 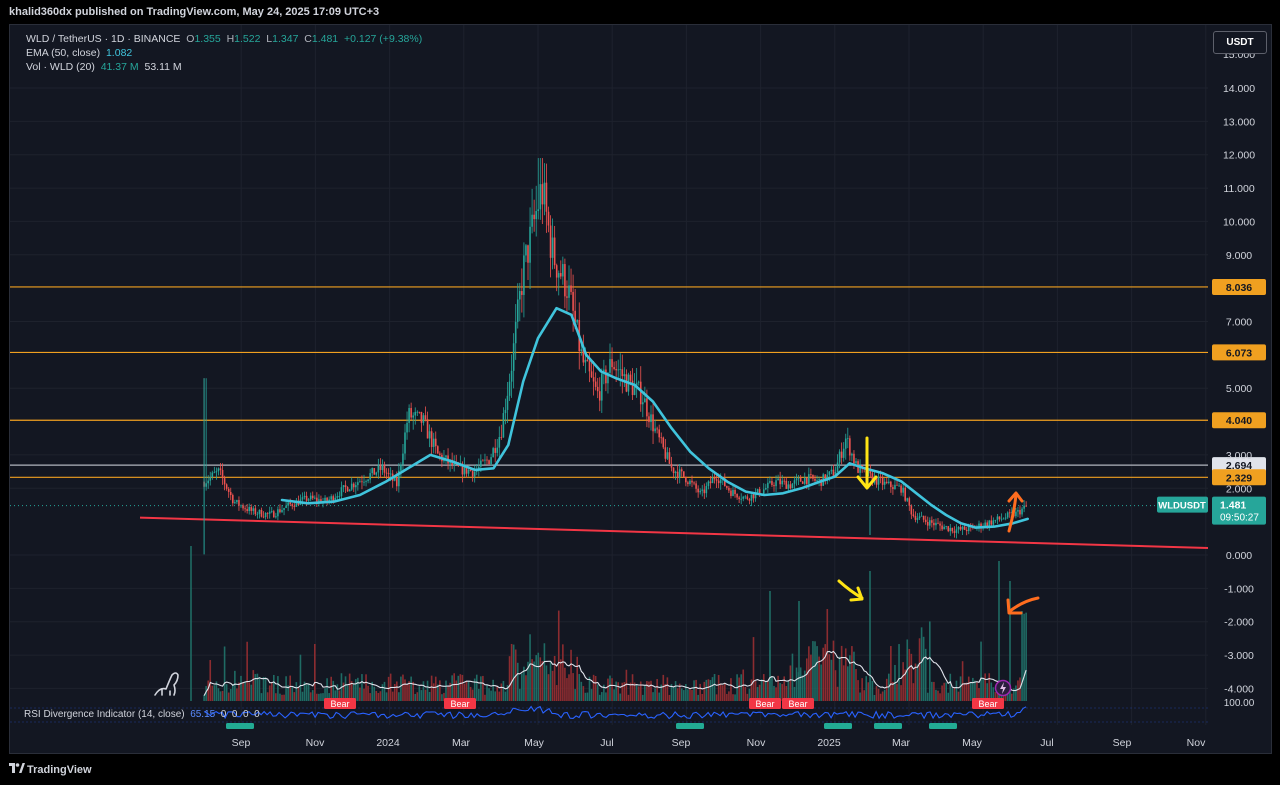 What do you see at coordinates (1239, 689) in the screenshot?
I see `price-tick-label: -4.000` at bounding box center [1239, 689].